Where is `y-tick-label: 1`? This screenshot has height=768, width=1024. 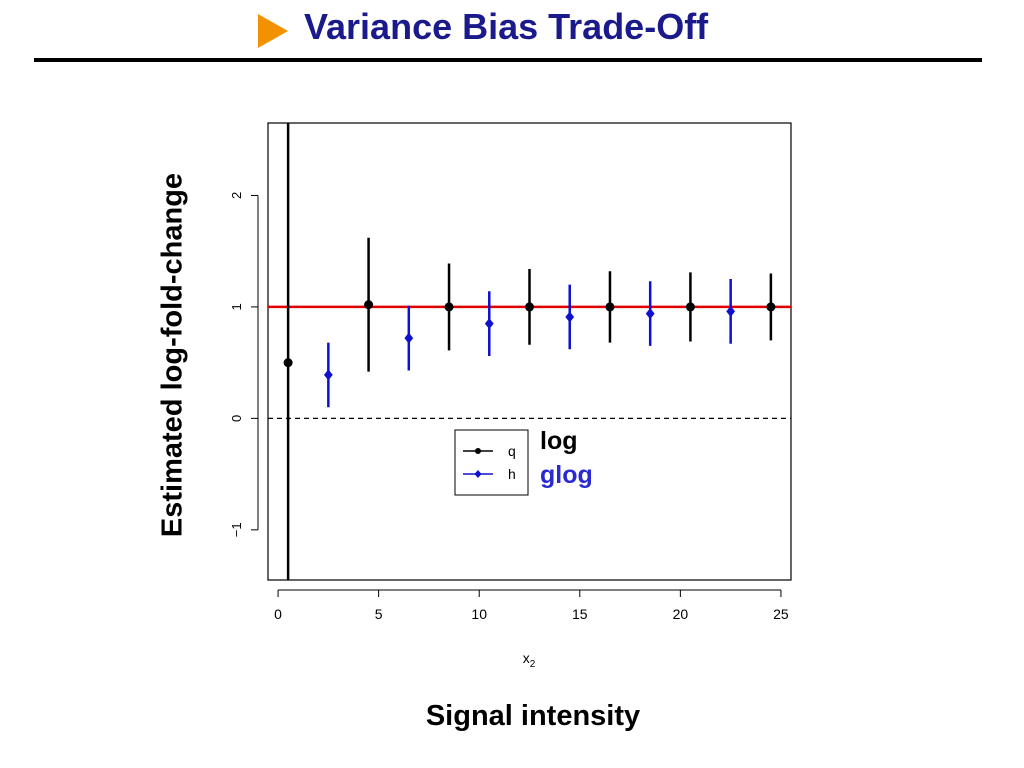 y-tick-label: 1 is located at coordinates (236, 306).